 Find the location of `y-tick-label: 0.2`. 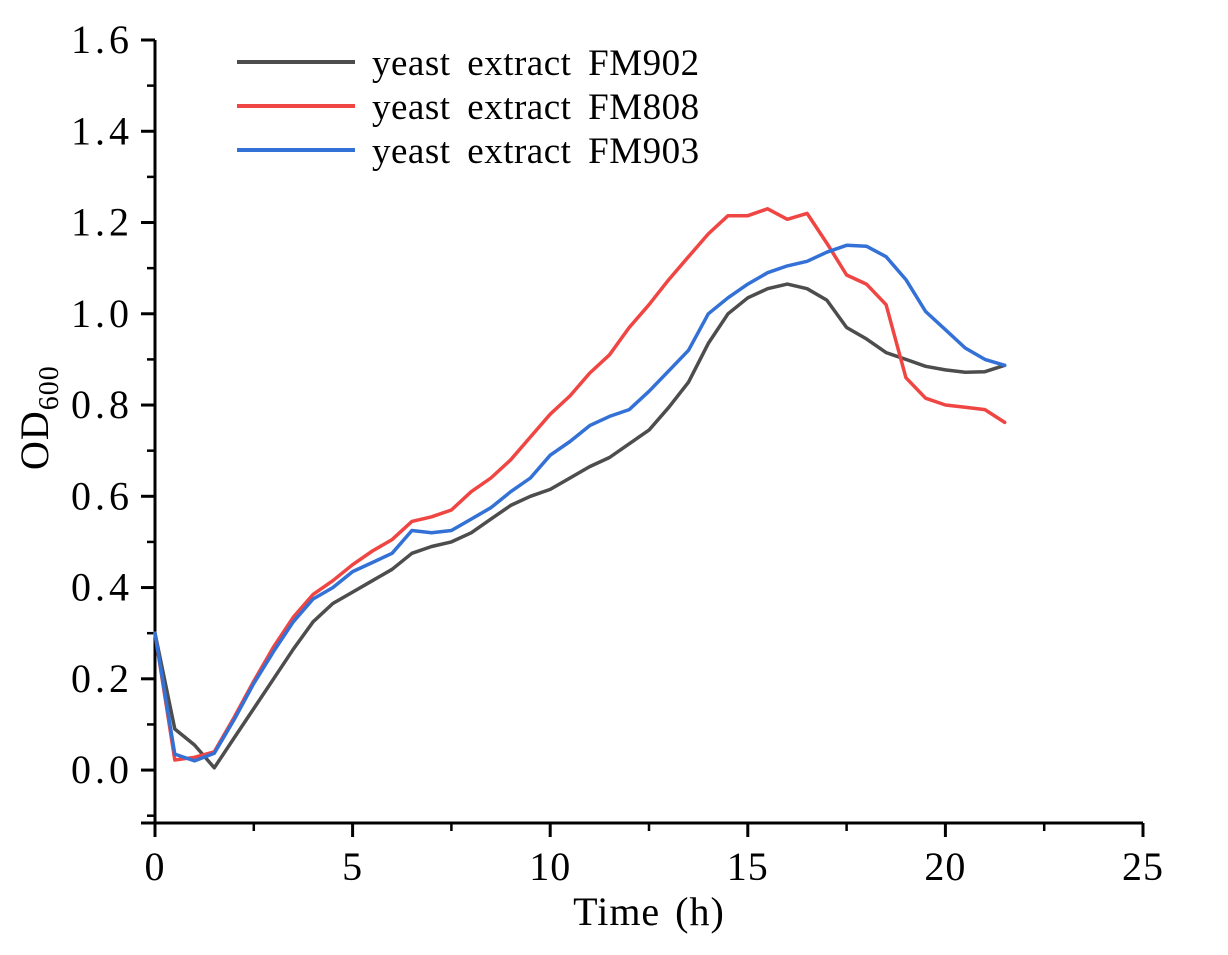

y-tick-label: 0.2 is located at coordinates (102, 678).